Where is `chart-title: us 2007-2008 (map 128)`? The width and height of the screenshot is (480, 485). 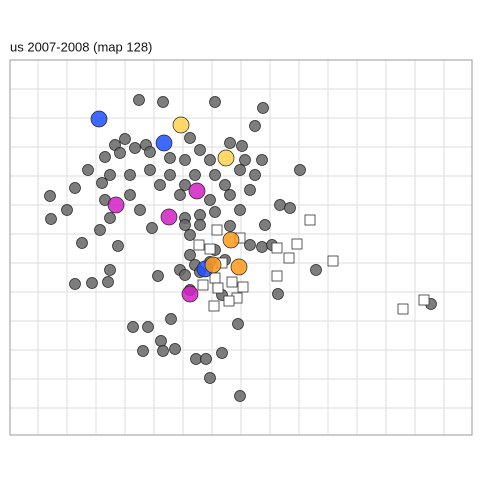
chart-title: us 2007-2008 (map 128) is located at coordinates (81, 46).